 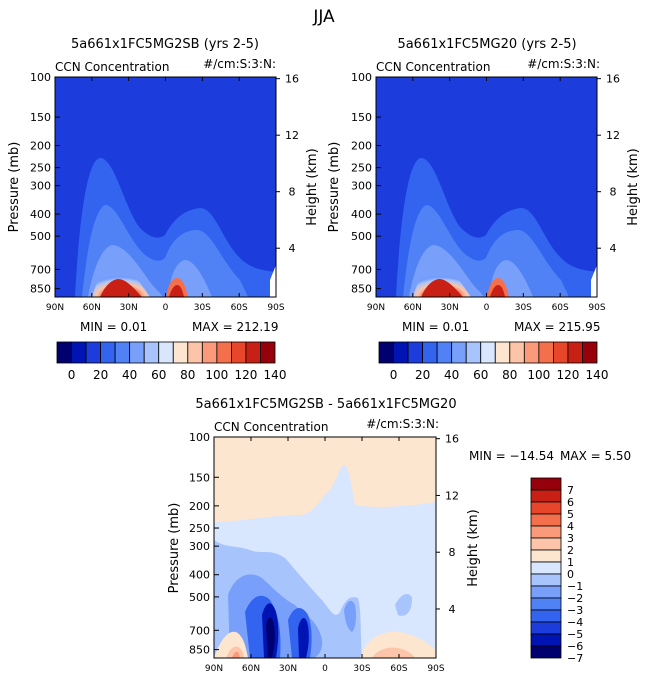 What do you see at coordinates (575, 586) in the screenshot?
I see `colorbar-label: −1` at bounding box center [575, 586].